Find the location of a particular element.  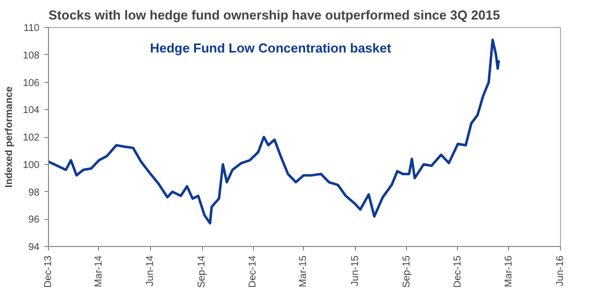

x-tick-label: Dec-13 is located at coordinates (48, 271).